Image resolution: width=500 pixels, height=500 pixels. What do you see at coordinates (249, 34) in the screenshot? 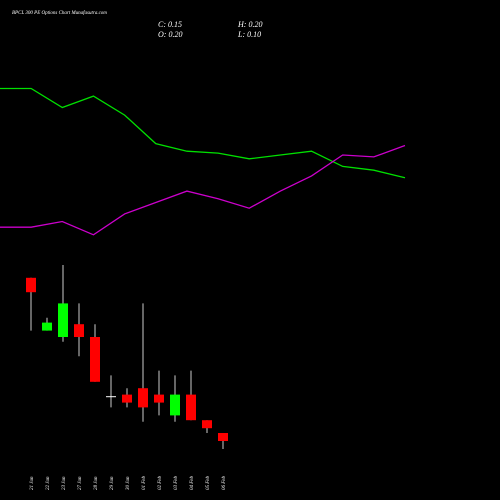
I see `header-low: L: 0.10` at bounding box center [249, 34].